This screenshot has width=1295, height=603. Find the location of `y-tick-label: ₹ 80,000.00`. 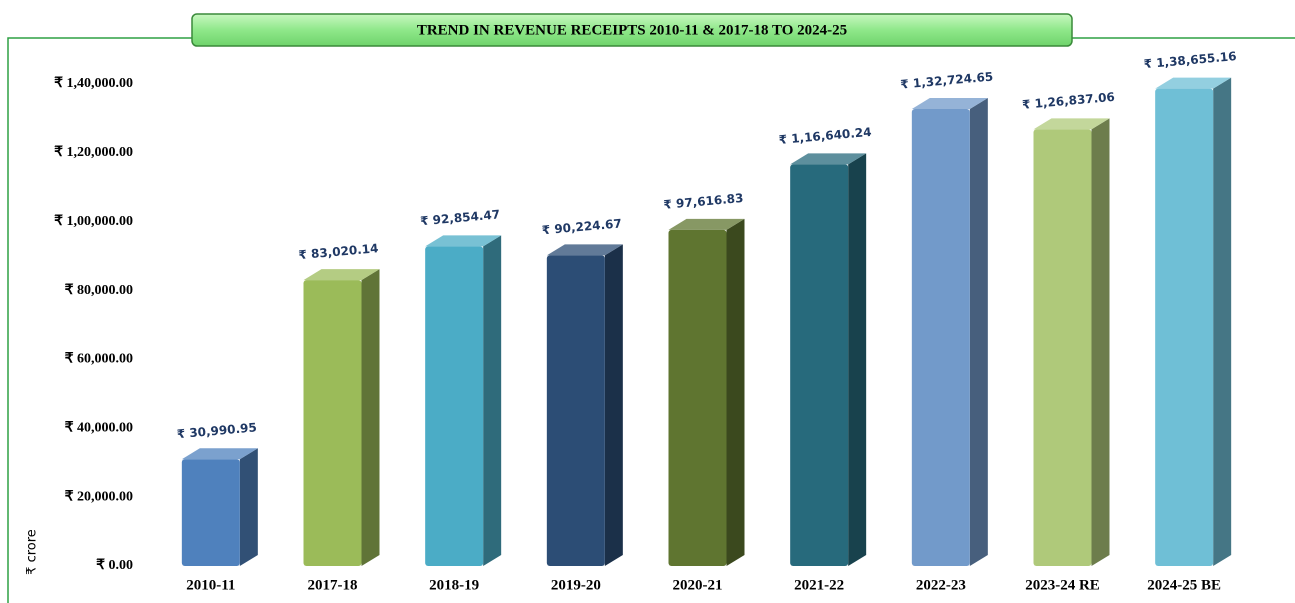

y-tick-label: ₹ 80,000.00 is located at coordinates (99, 290).